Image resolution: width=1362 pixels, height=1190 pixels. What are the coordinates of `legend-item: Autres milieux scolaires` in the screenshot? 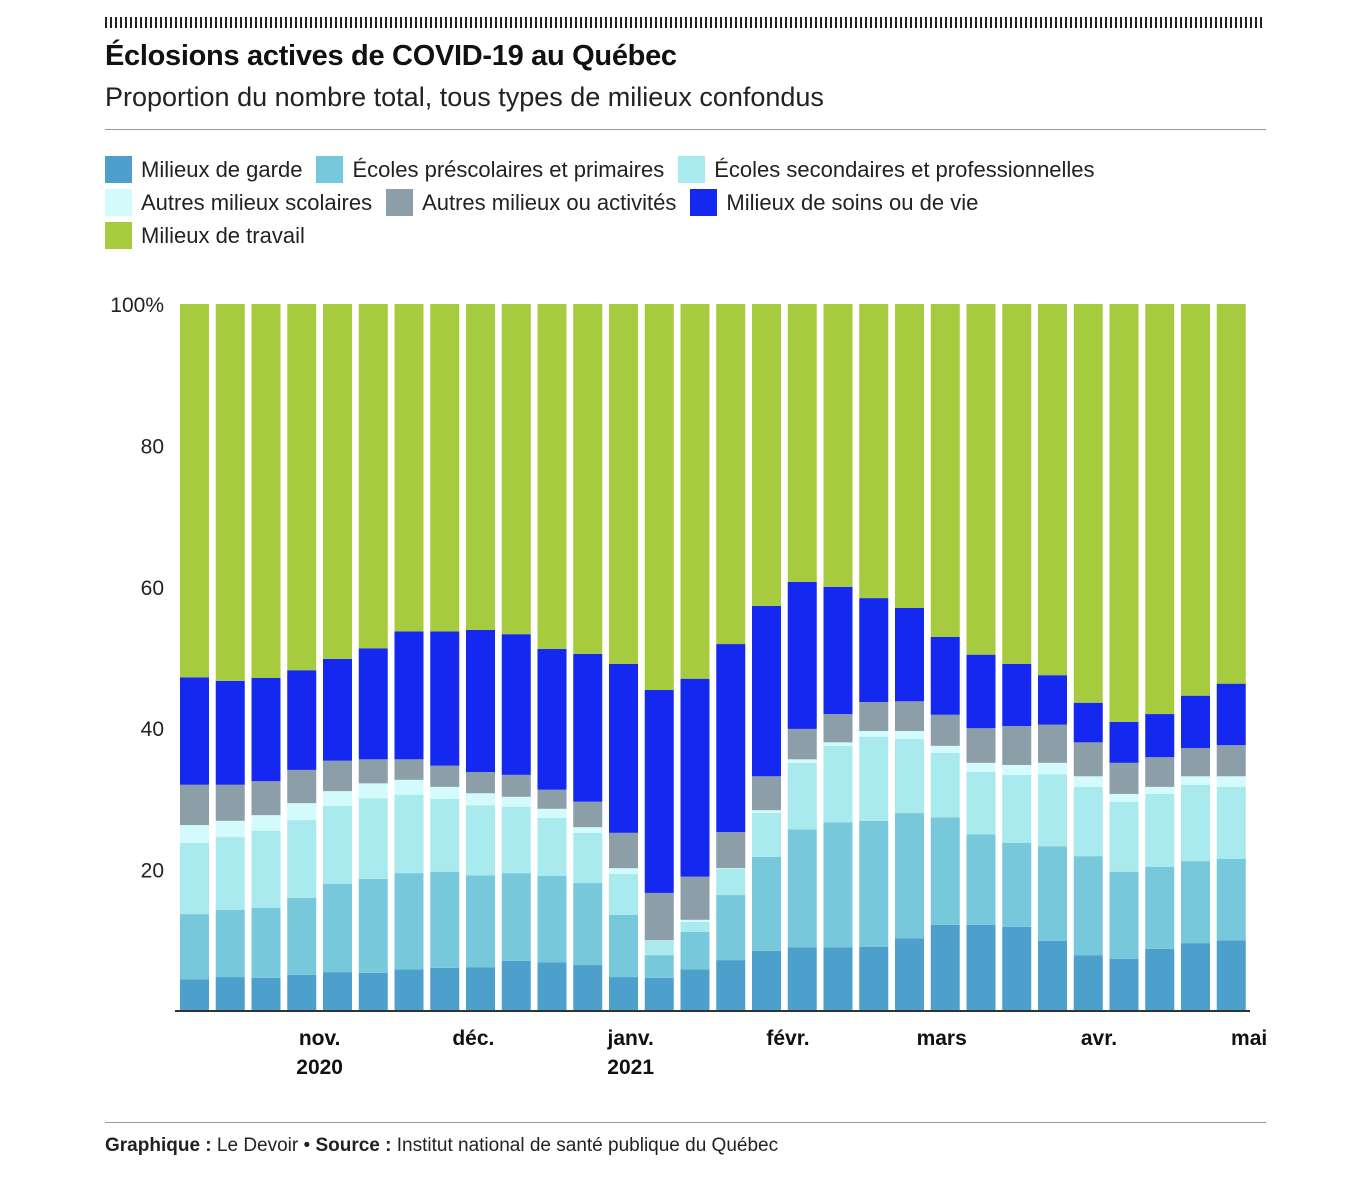 It's located at (238, 202).